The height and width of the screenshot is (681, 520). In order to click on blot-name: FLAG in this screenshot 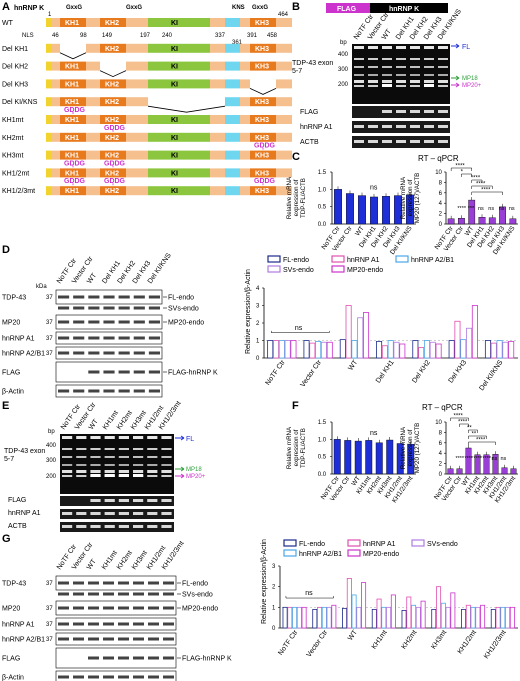, I will do `click(11, 373)`.